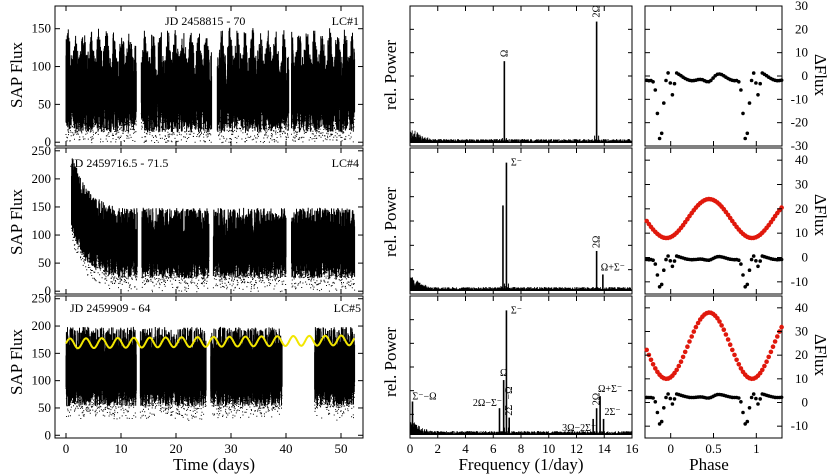 The image size is (830, 476). What do you see at coordinates (42, 206) in the screenshot?
I see `lc4-ytick-label: 150` at bounding box center [42, 206].